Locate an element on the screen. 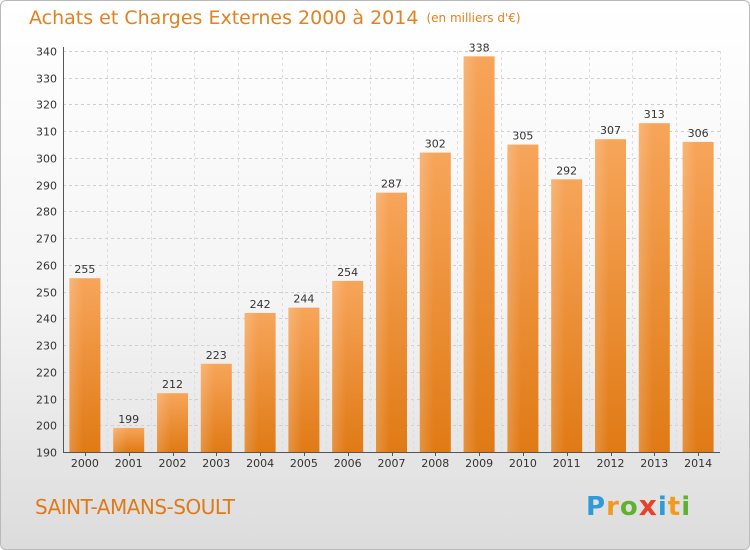  bar-value-label: 212 is located at coordinates (172, 384).